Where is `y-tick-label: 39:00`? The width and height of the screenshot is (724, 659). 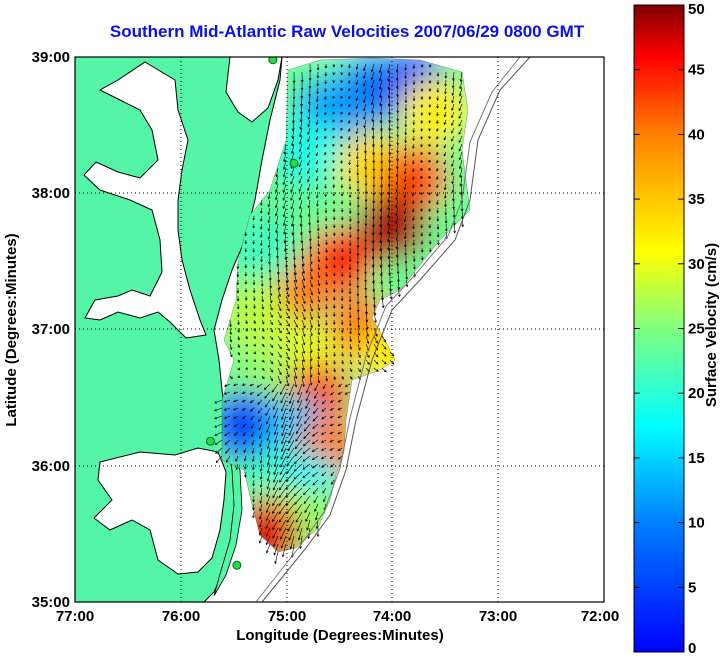
y-tick-label: 39:00 is located at coordinates (51, 57).